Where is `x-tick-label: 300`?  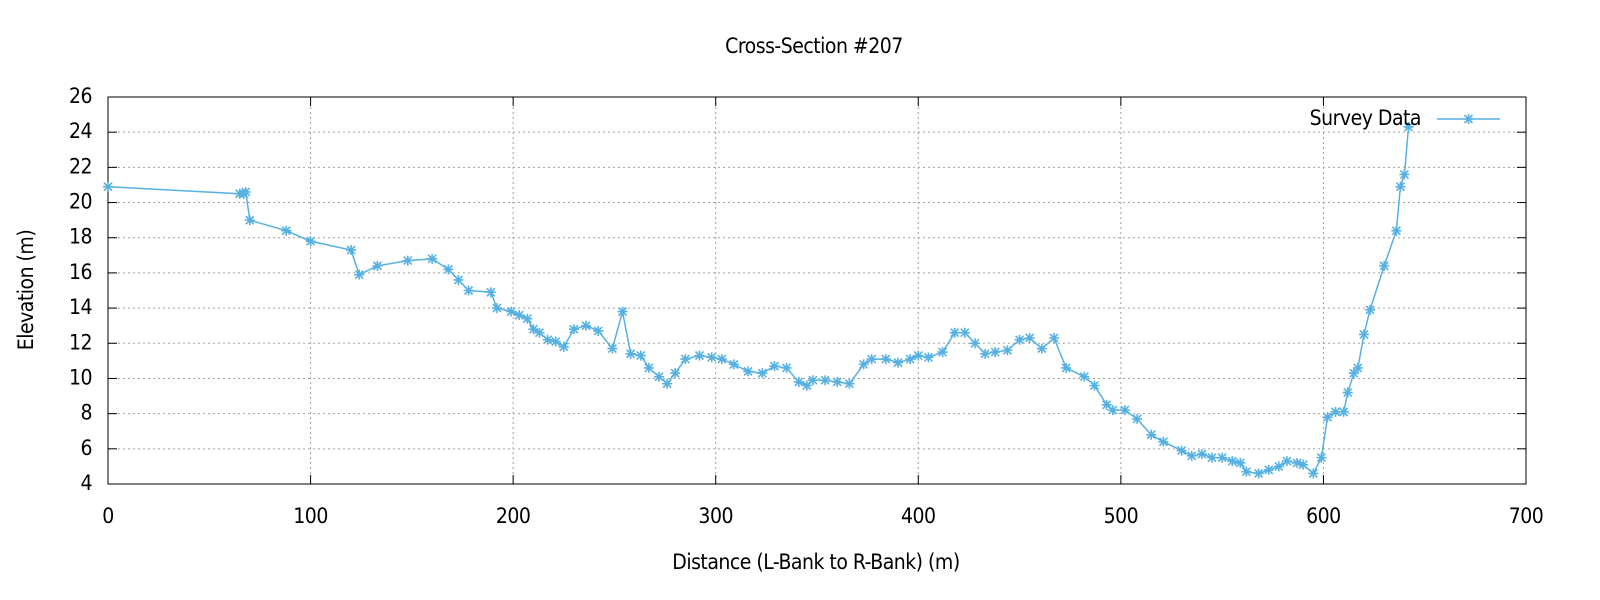
x-tick-label: 300 is located at coordinates (715, 516).